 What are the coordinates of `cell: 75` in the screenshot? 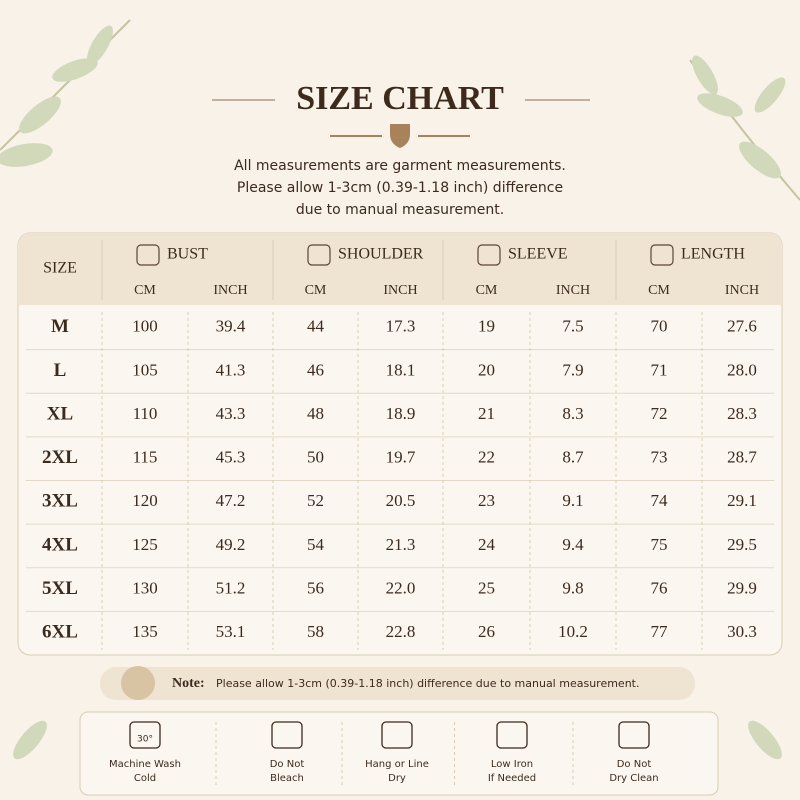 It's located at (659, 544).